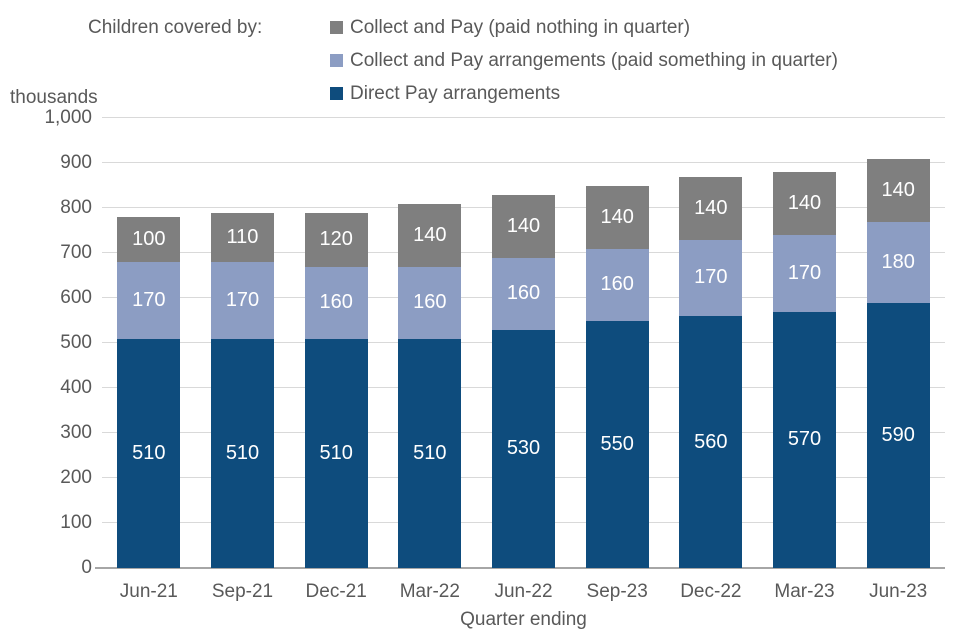  I want to click on bar-value-label: 560, so click(711, 441).